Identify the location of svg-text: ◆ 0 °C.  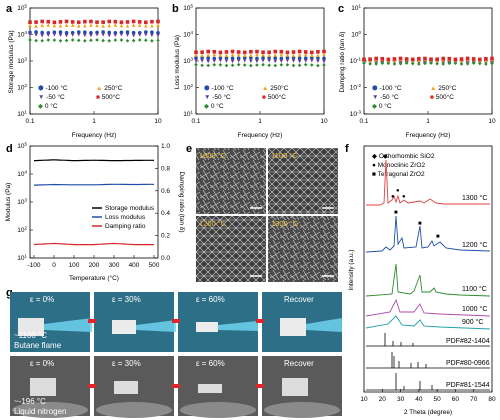
(214, 106).